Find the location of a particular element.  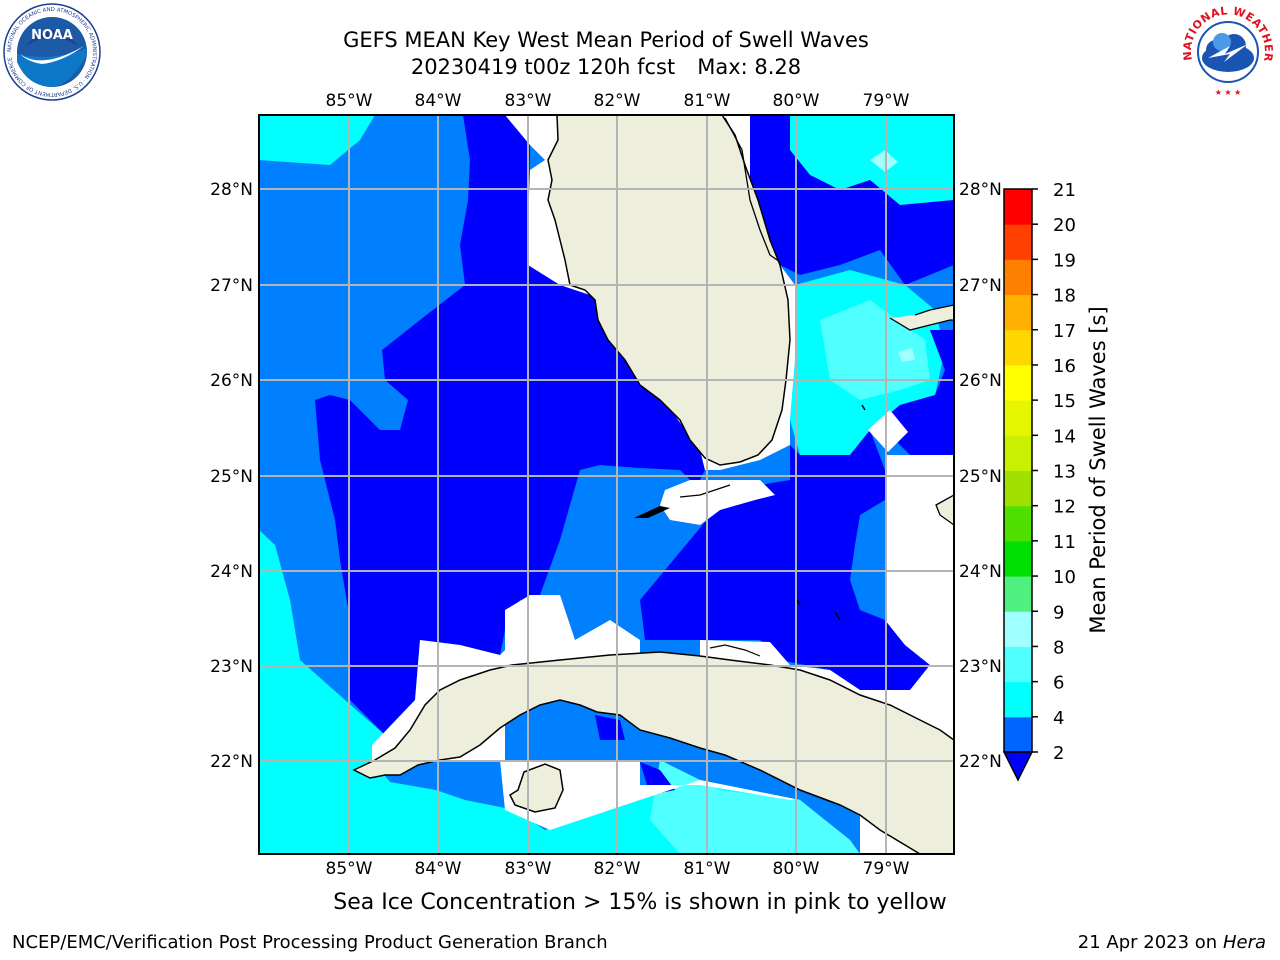

colorbar-tick-label: 11 is located at coordinates (1064, 542).